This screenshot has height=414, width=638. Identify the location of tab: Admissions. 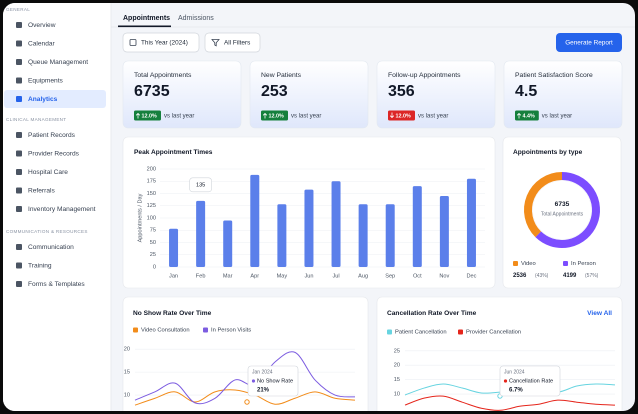
(196, 18).